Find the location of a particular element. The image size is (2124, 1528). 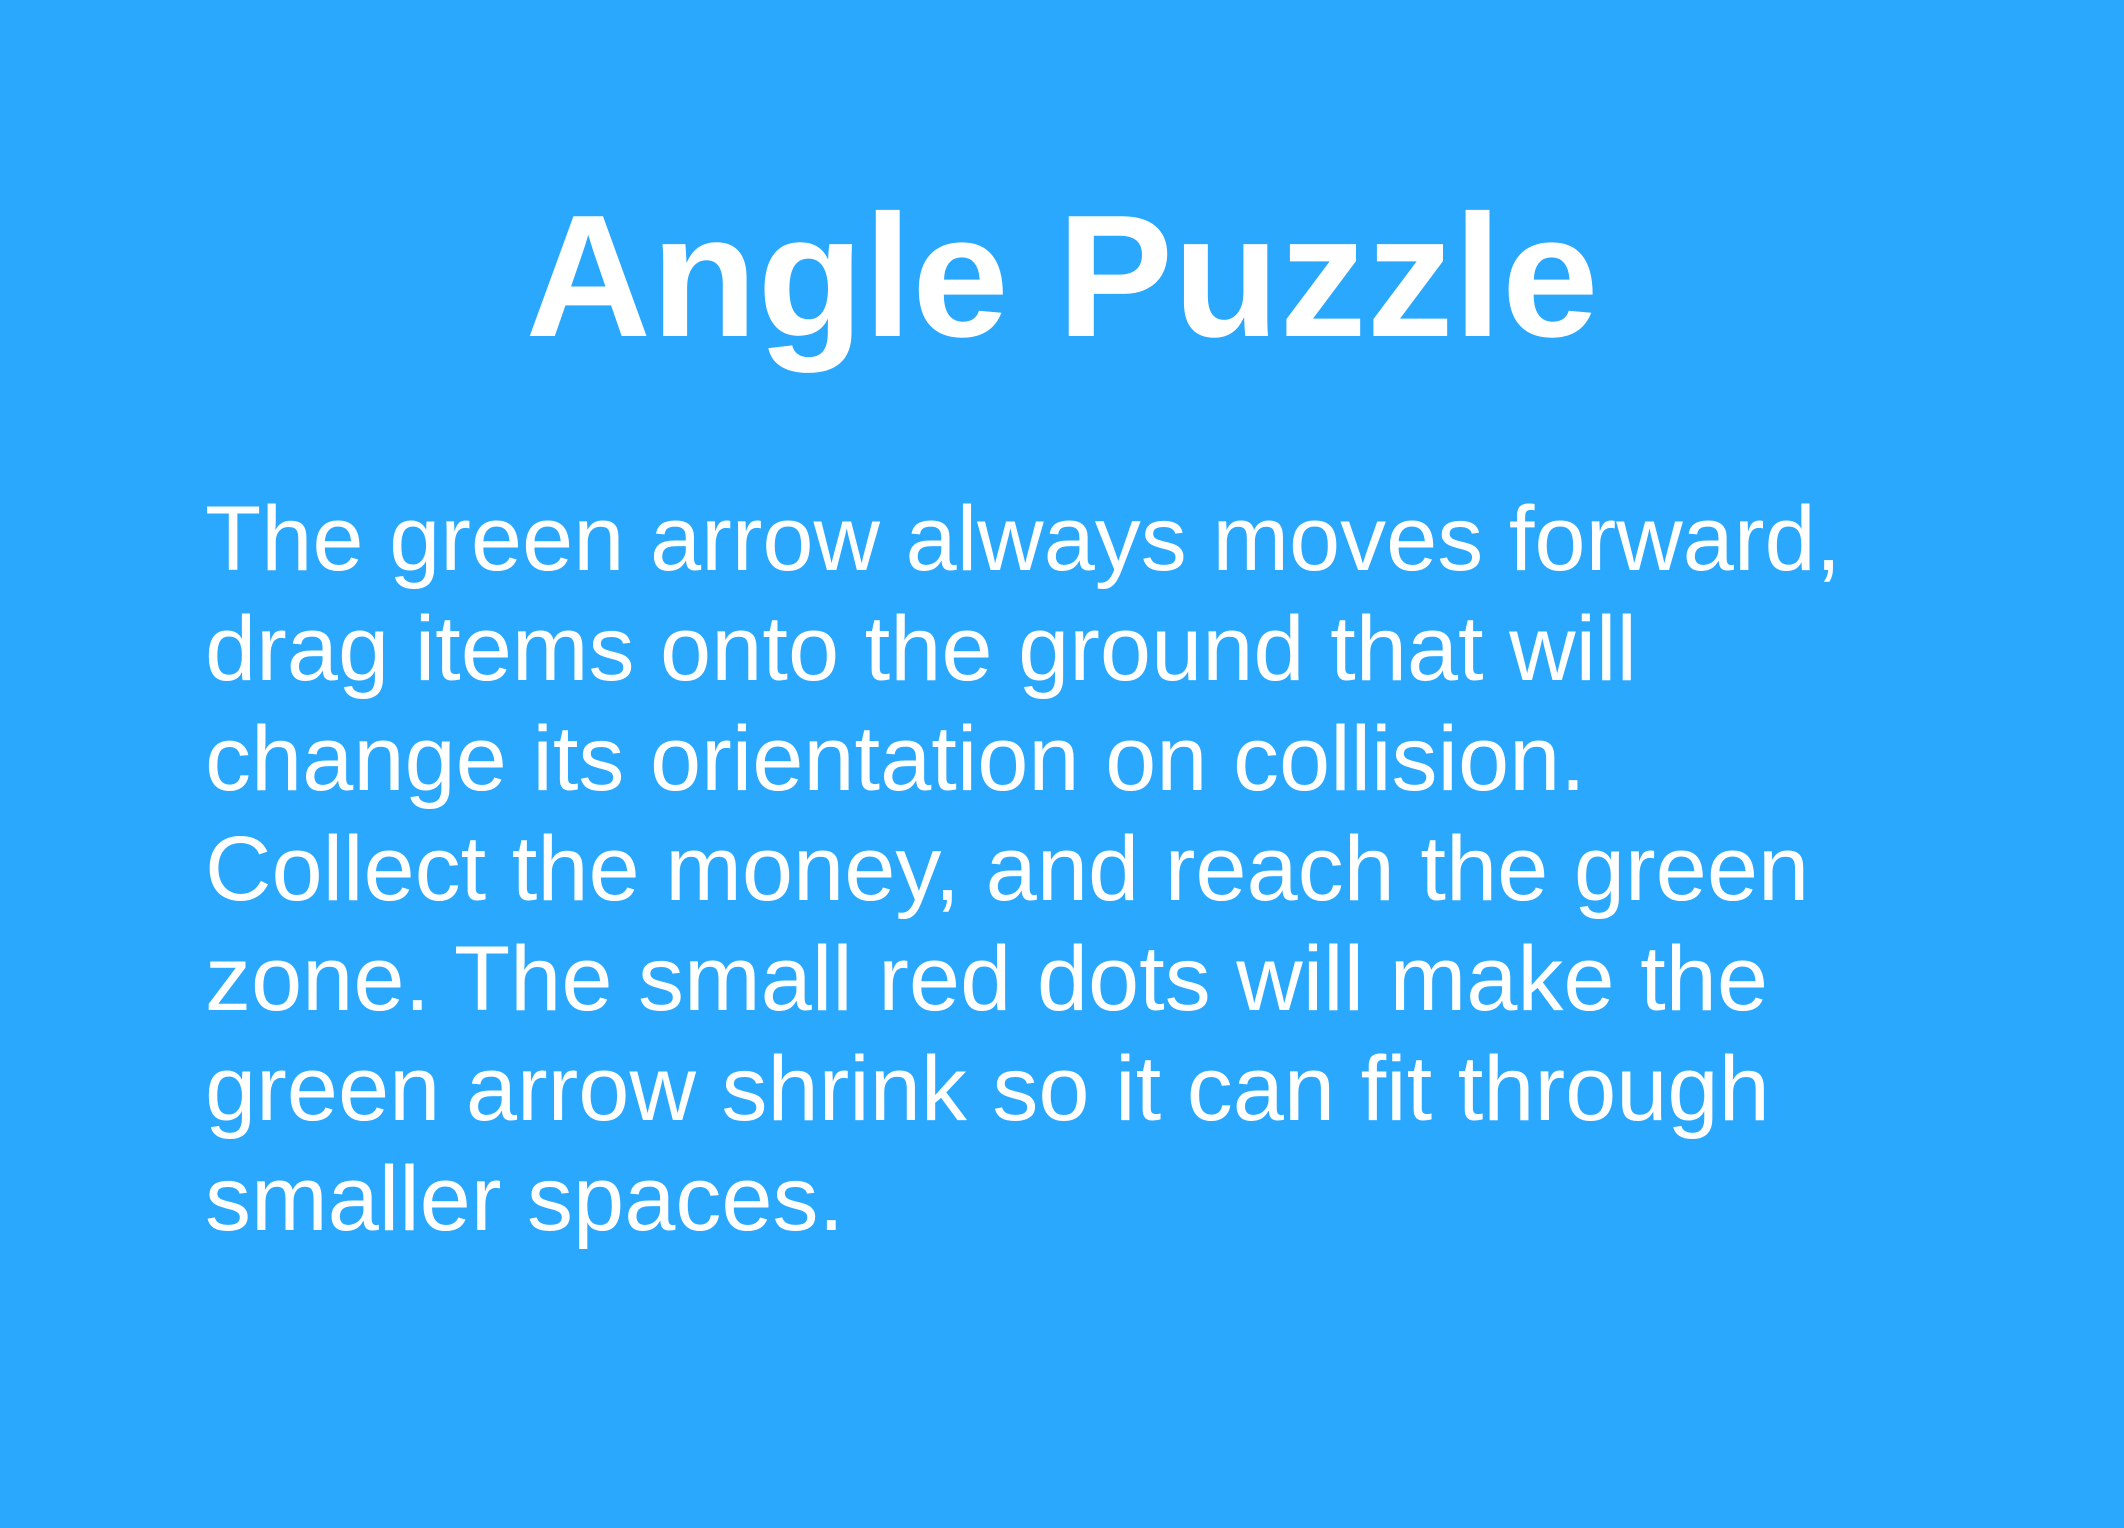

game-title: Angle Puzzle is located at coordinates (1062, 275).